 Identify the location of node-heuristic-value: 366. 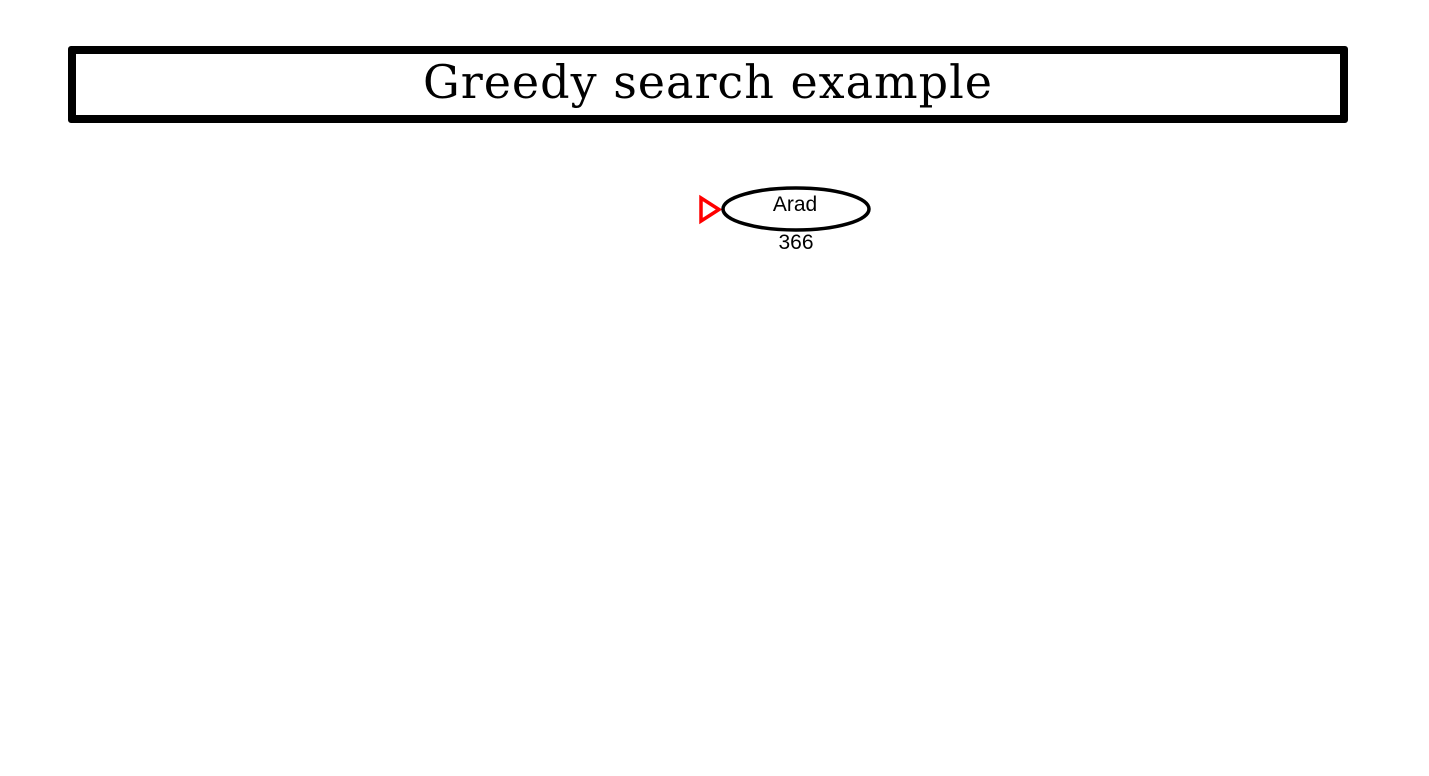
(795, 242).